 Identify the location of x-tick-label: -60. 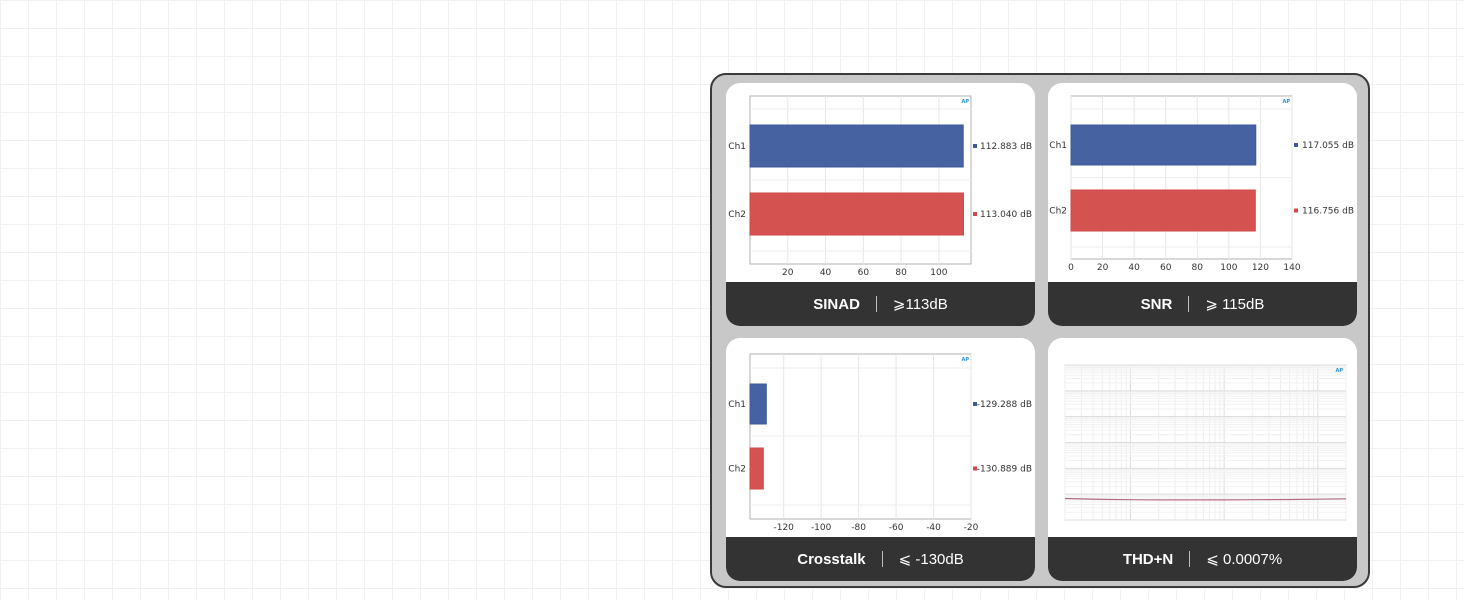
(896, 528).